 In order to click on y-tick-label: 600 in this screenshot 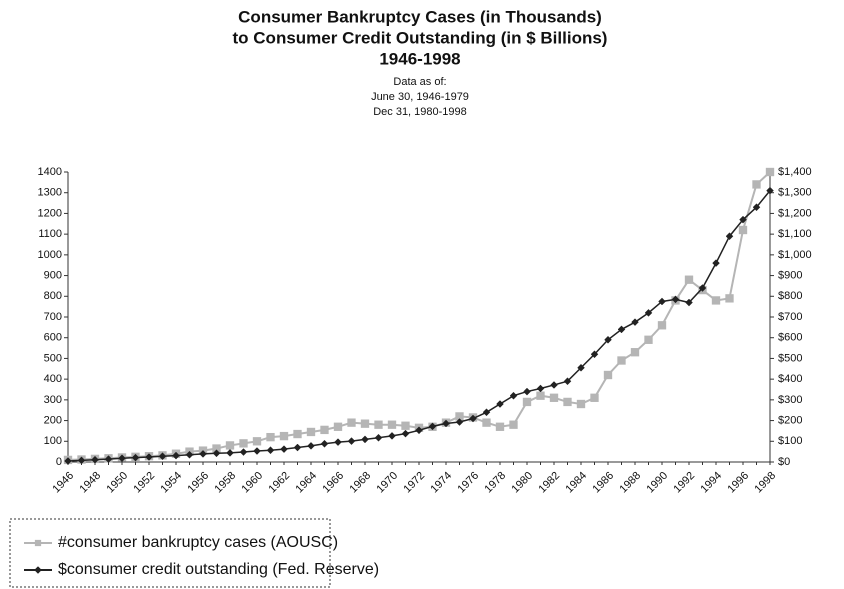, I will do `click(53, 338)`.